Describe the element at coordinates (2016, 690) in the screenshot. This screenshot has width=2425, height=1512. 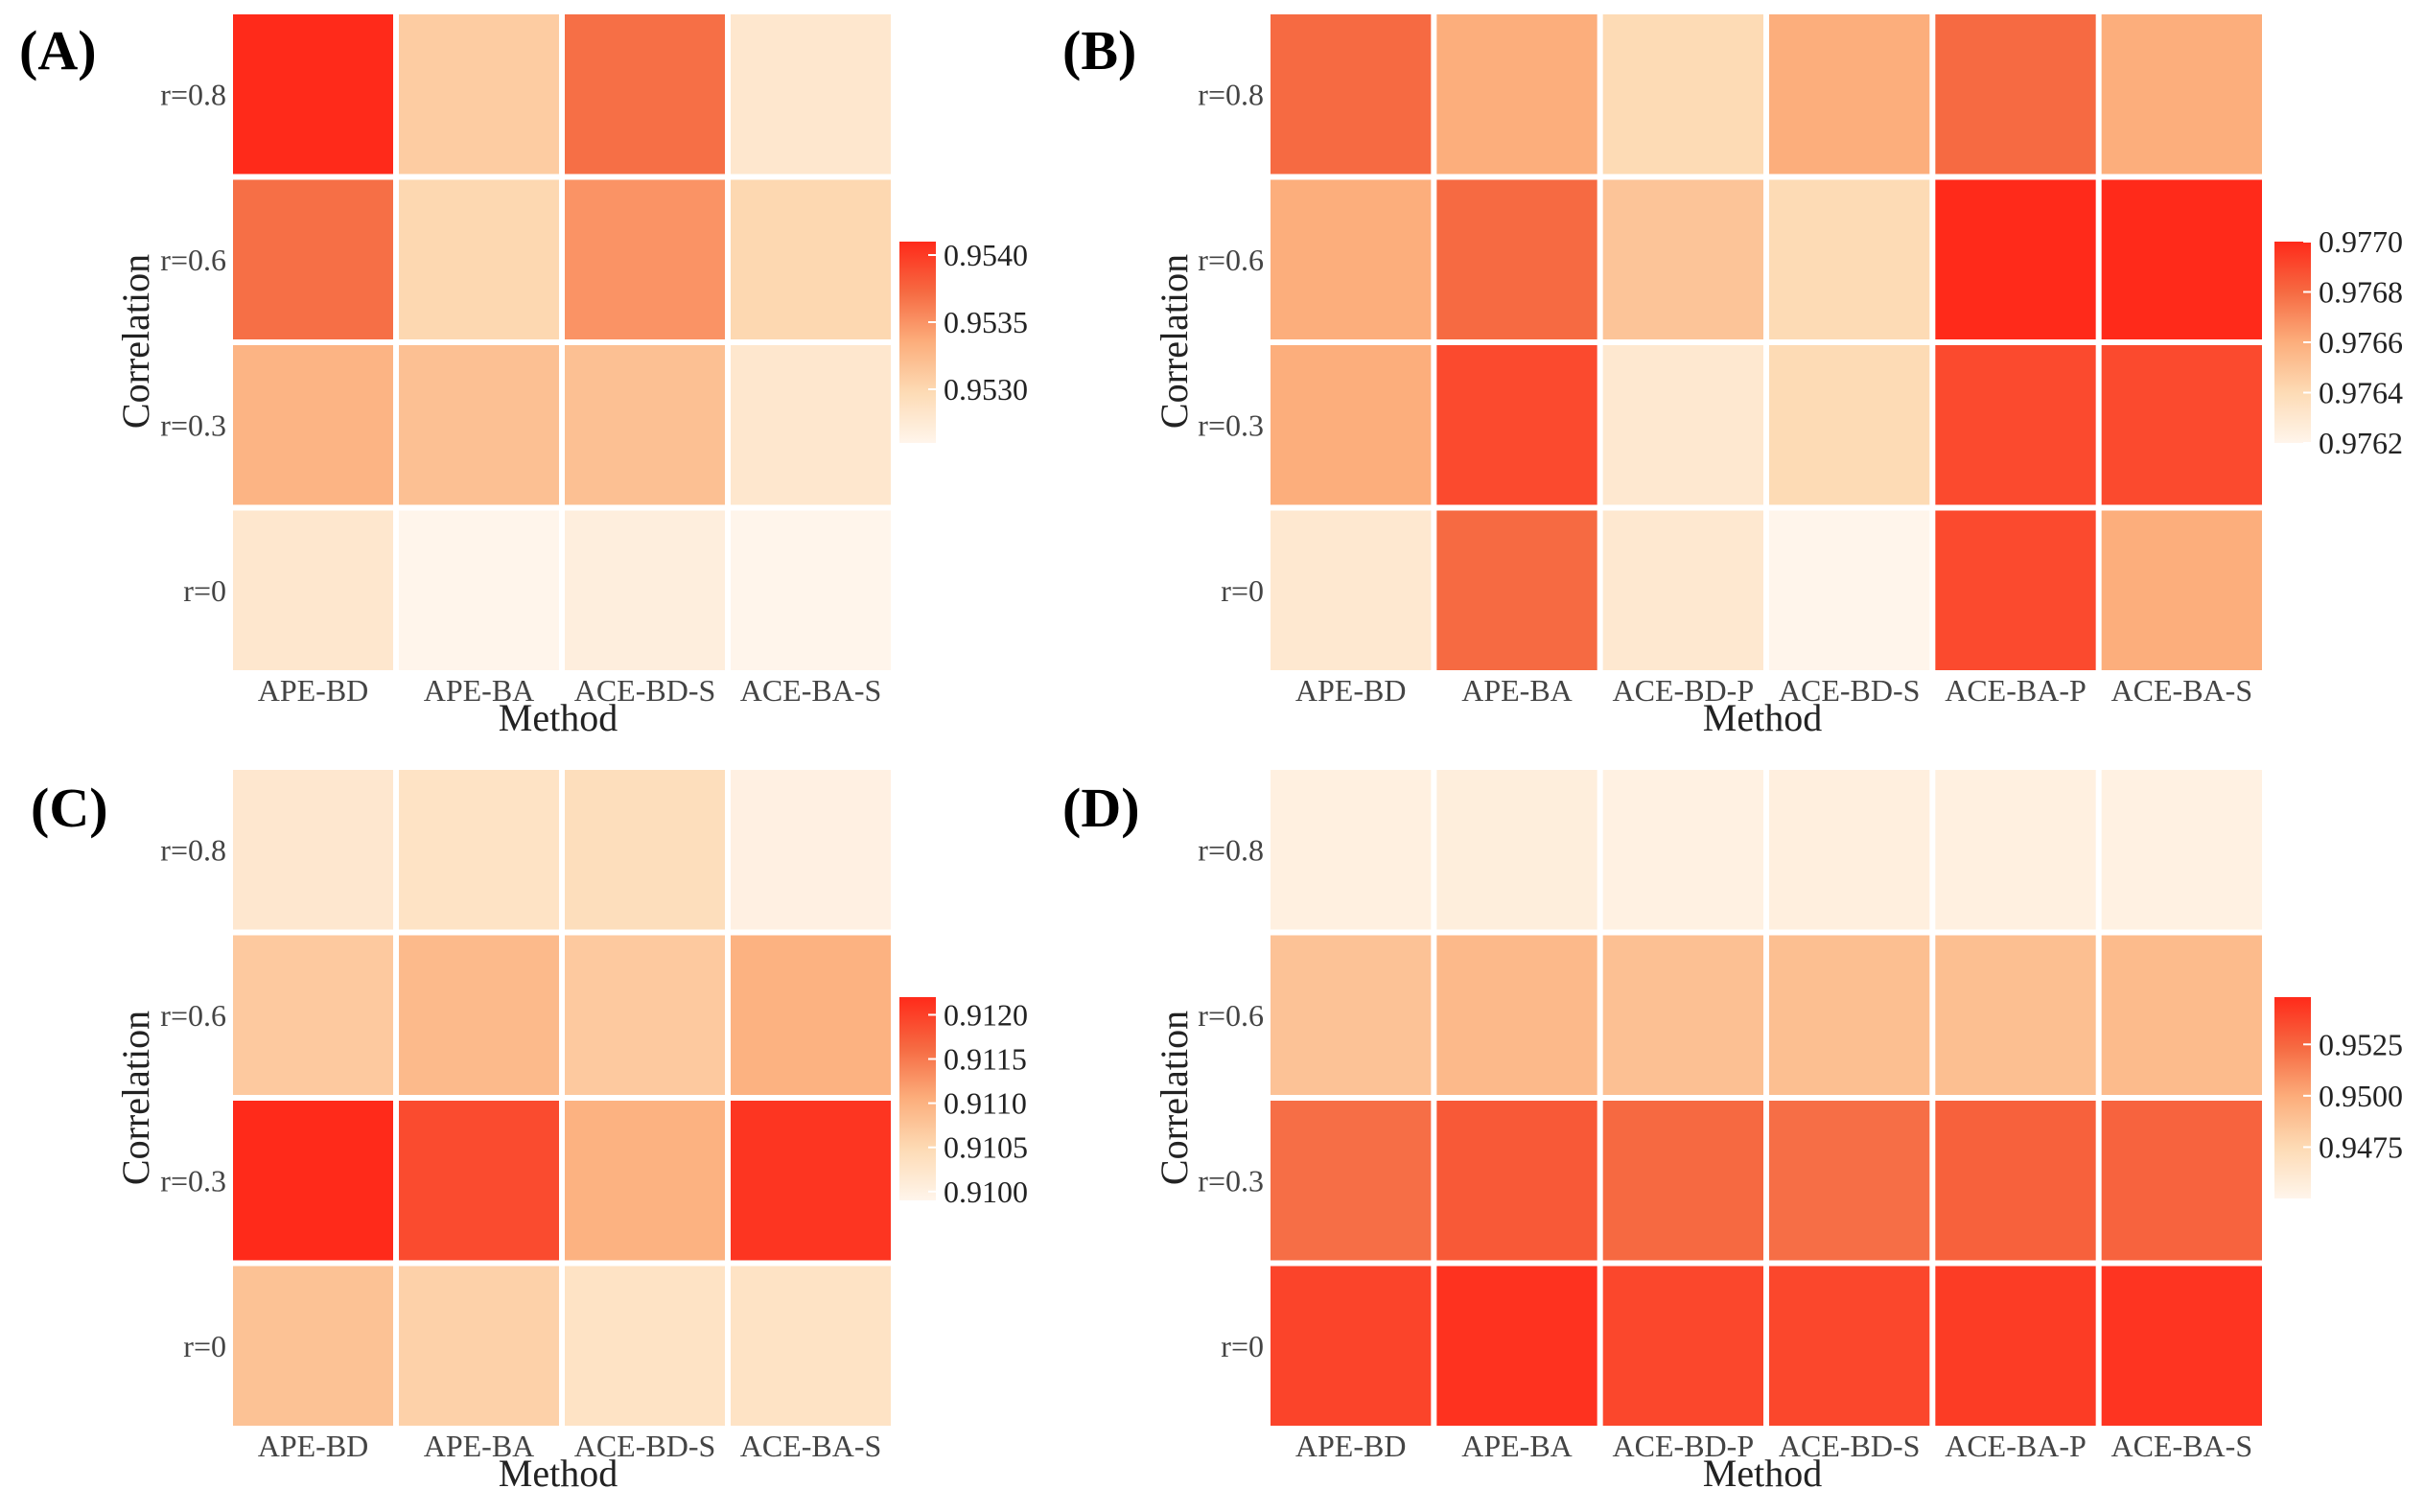
I see `x-tick-label: ACE-BA-P` at that location.